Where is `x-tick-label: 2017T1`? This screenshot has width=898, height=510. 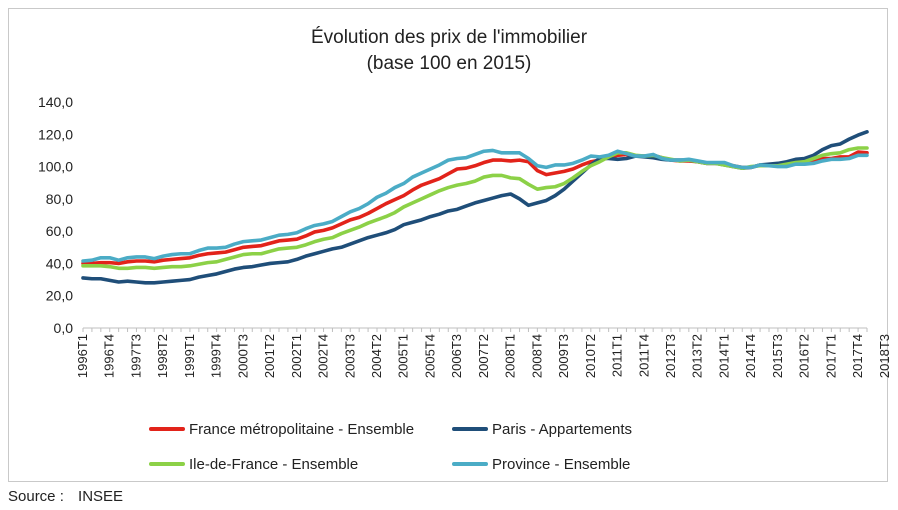 x-tick-label: 2017T1 is located at coordinates (830, 356).